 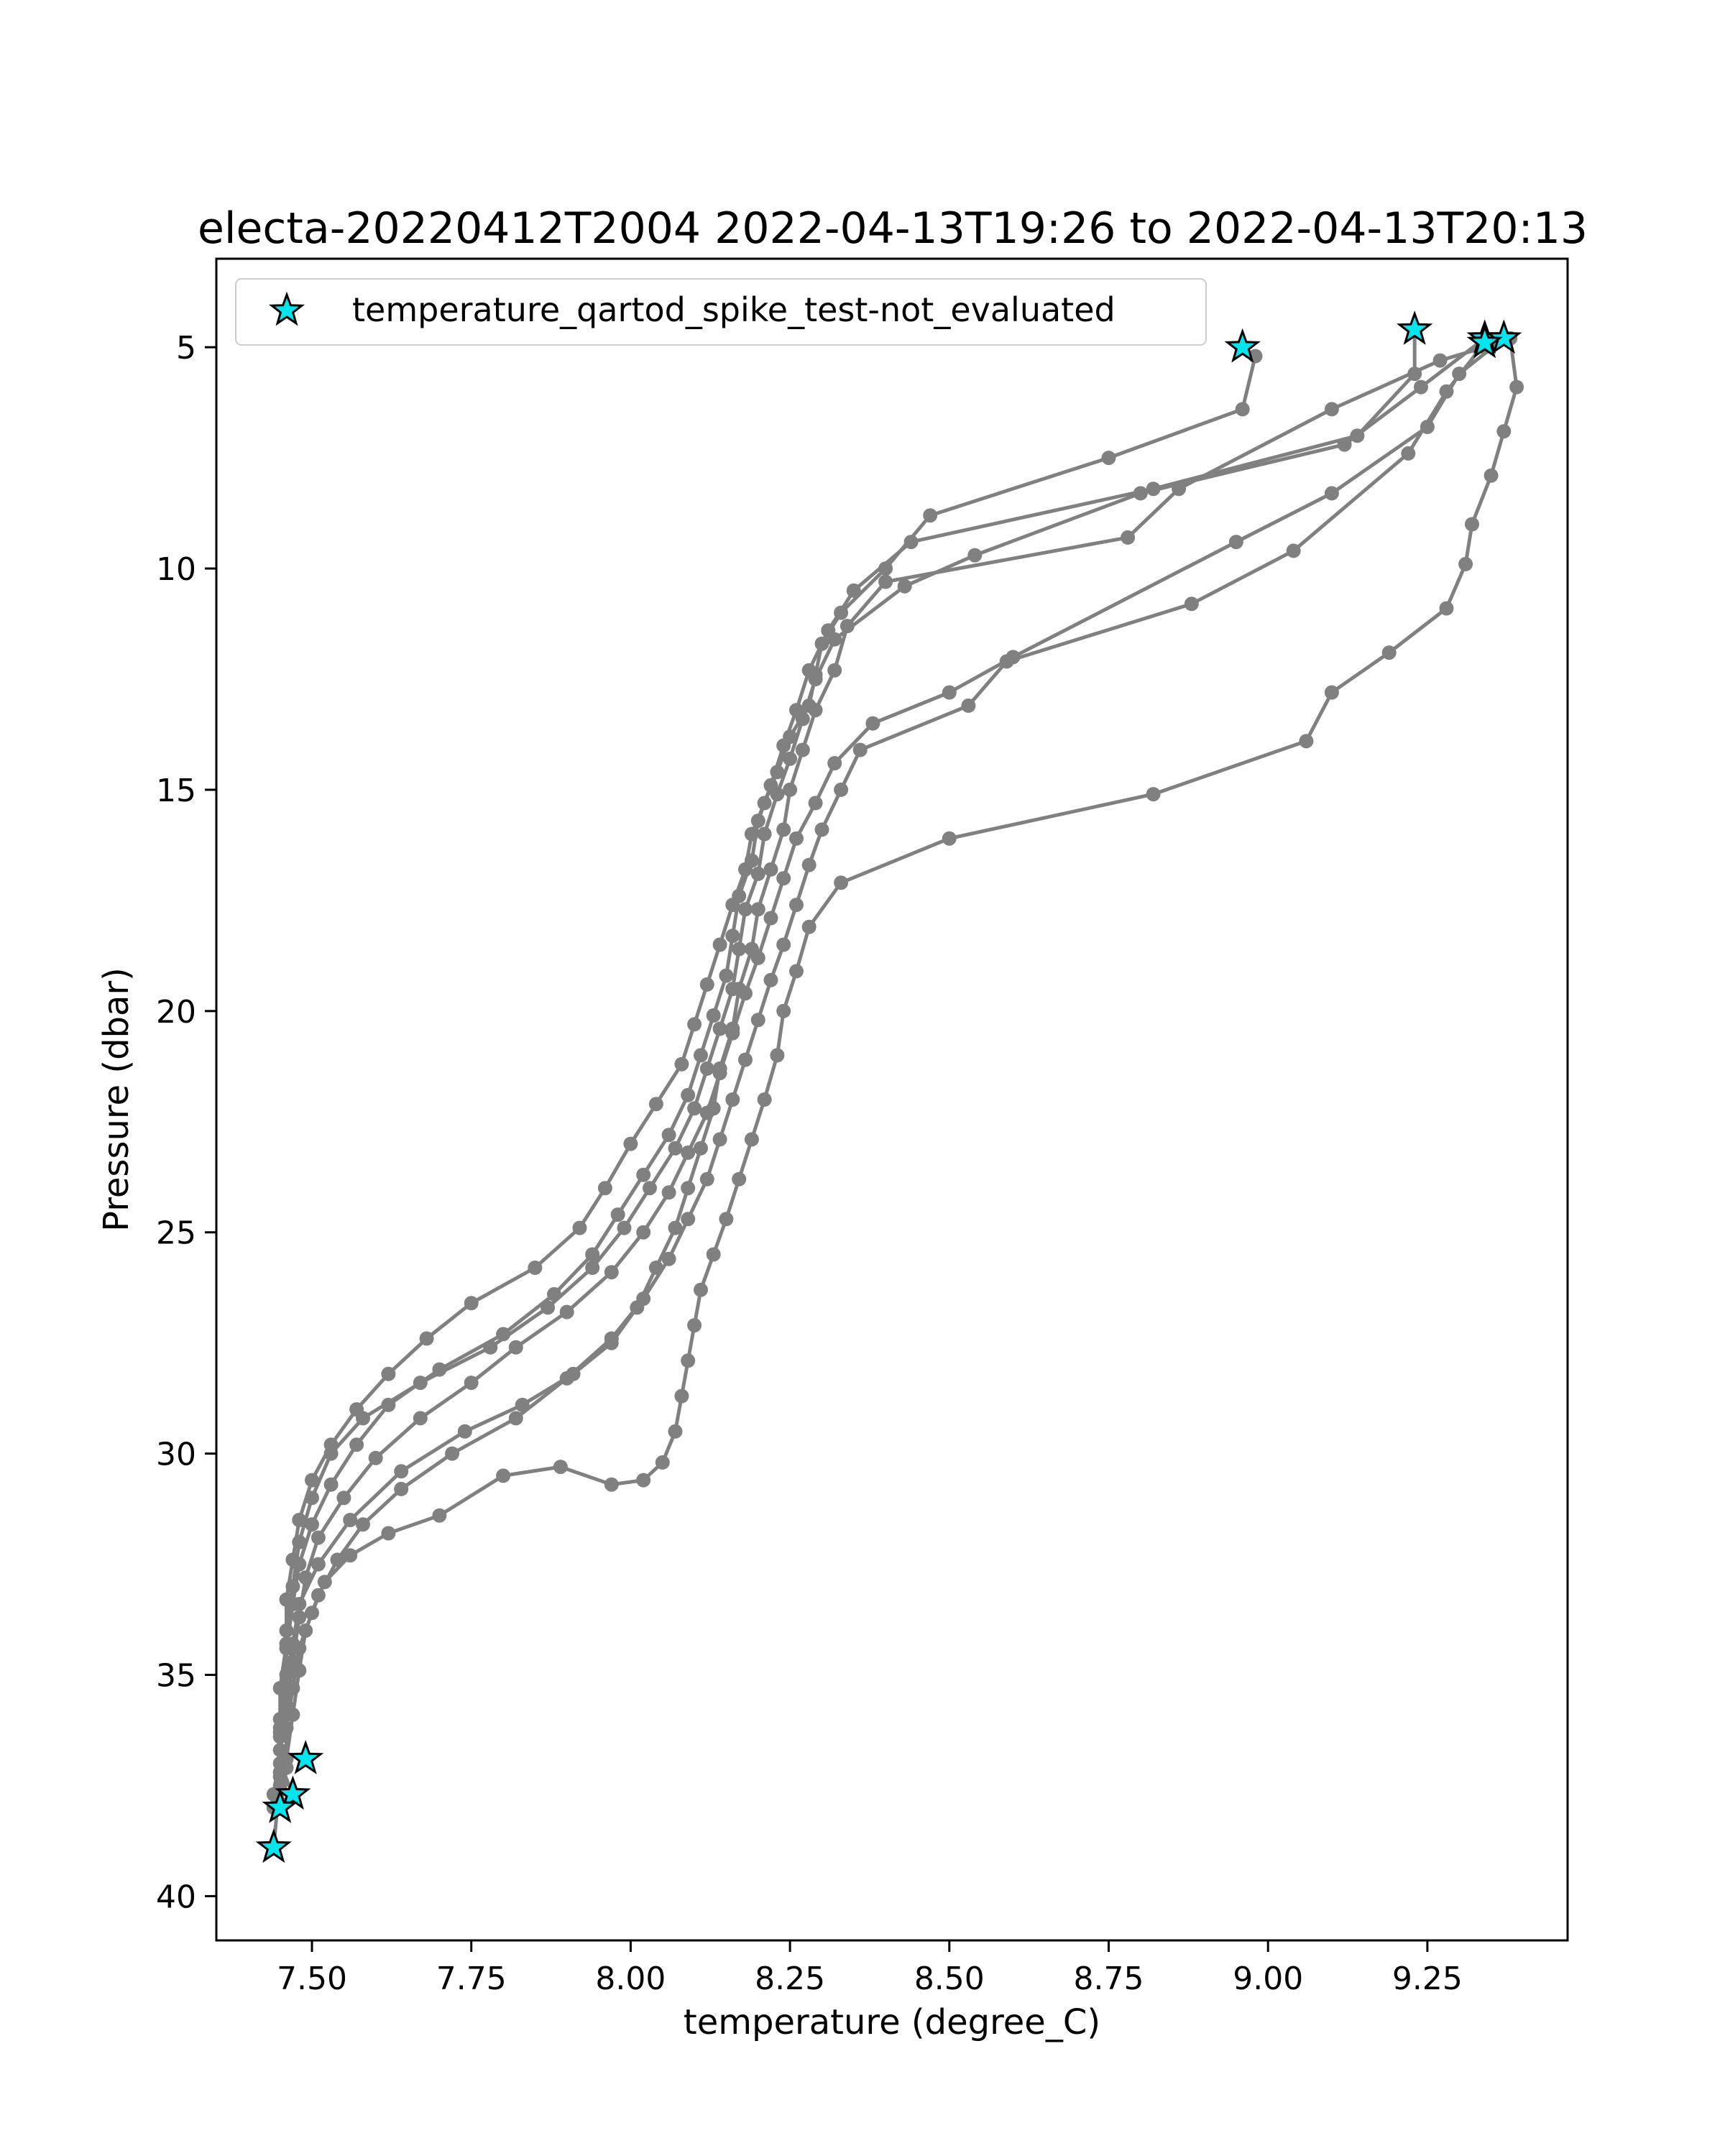 What do you see at coordinates (176, 570) in the screenshot?
I see `y-tick-label: 10` at bounding box center [176, 570].